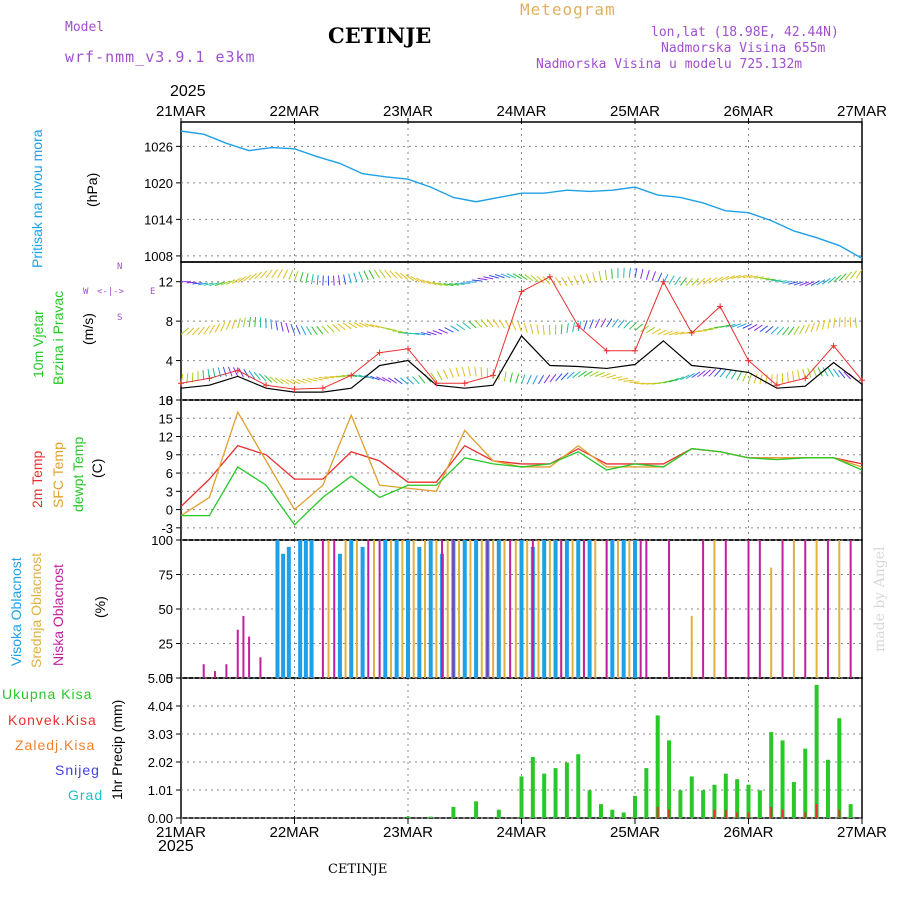 Image resolution: width=900 pixels, height=900 pixels. What do you see at coordinates (160, 790) in the screenshot?
I see `y-tick-label: 1.01` at bounding box center [160, 790].